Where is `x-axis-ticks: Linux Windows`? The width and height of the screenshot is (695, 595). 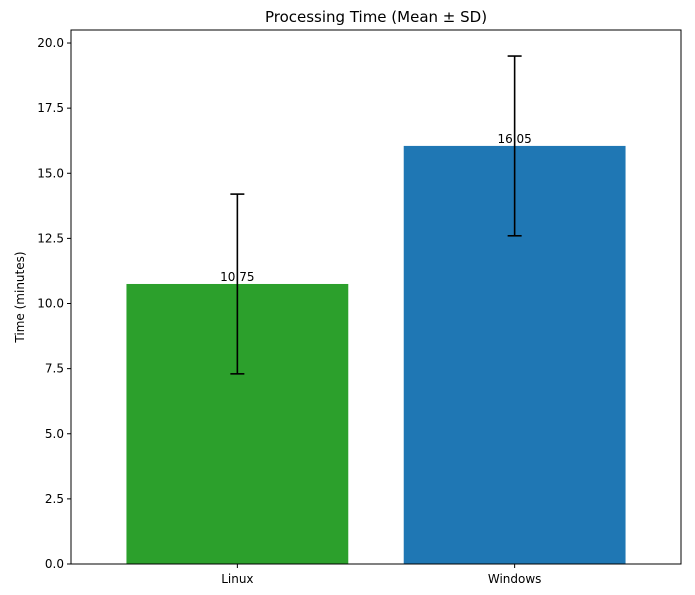 x-axis-ticks: Linux Windows is located at coordinates (381, 575).